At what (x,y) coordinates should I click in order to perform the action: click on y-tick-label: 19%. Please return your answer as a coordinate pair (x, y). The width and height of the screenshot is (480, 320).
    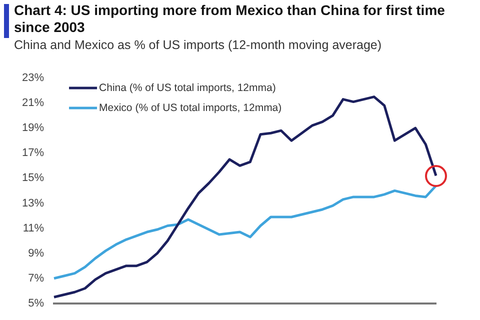
    Looking at the image, I should click on (33, 128).